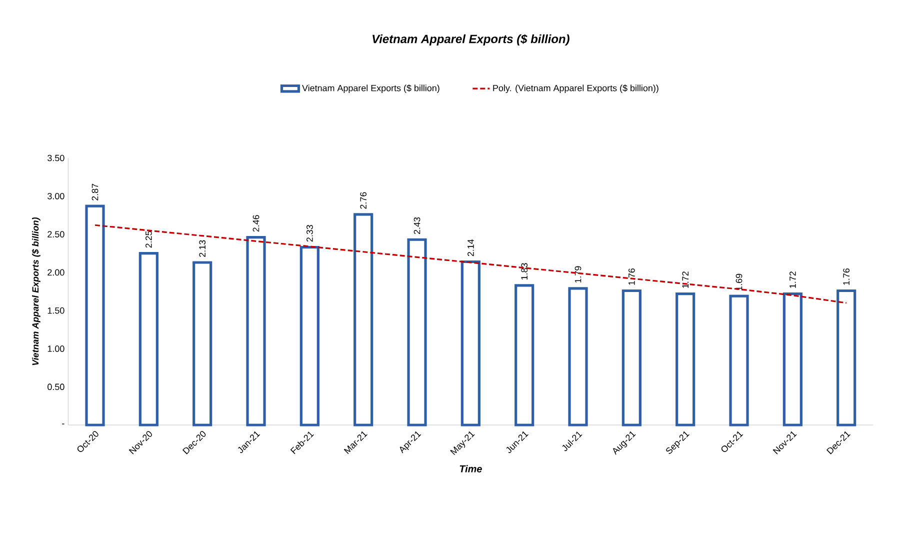 The height and width of the screenshot is (541, 917). Describe the element at coordinates (309, 233) in the screenshot. I see `data-label: 2.33` at that location.